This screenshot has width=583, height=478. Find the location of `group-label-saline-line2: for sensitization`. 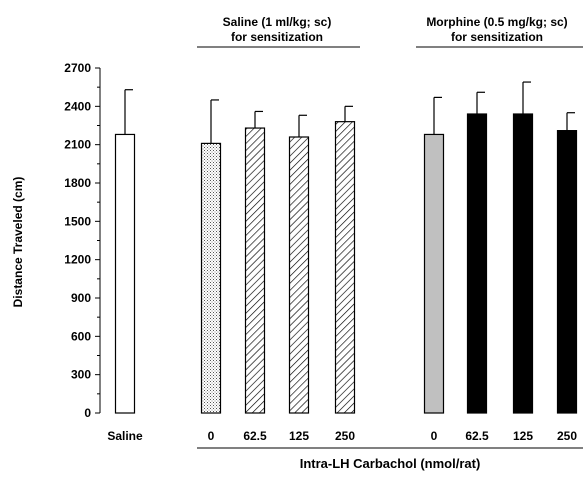

group-label-saline-line2: for sensitization is located at coordinates (277, 37).